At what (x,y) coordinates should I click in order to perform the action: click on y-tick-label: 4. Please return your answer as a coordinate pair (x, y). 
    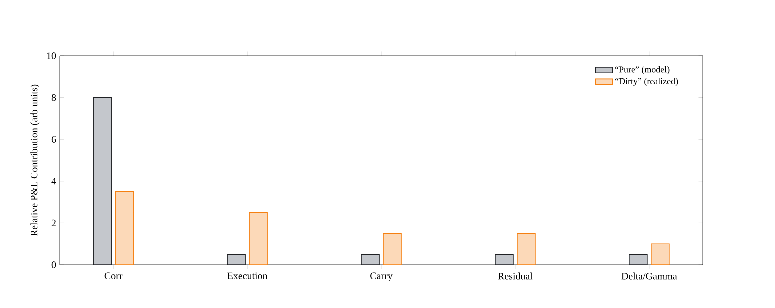
    Looking at the image, I should click on (54, 181).